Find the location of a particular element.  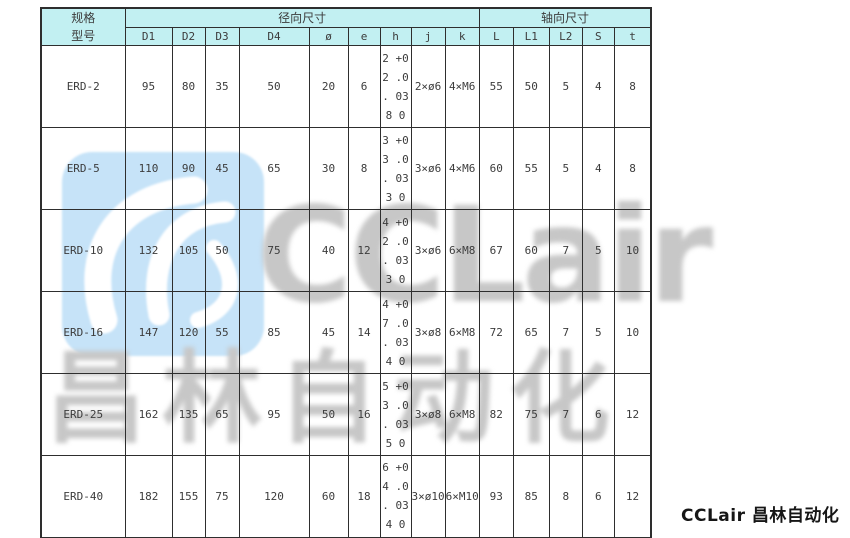

model-cell: ERD-25 is located at coordinates (83, 414).